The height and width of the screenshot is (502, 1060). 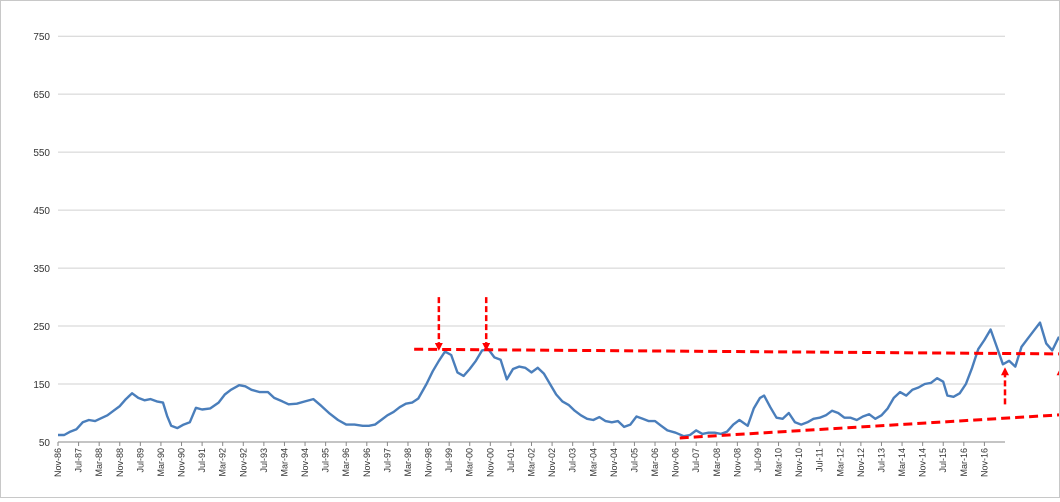 I want to click on y-tick-label: 750, so click(x=41, y=37).